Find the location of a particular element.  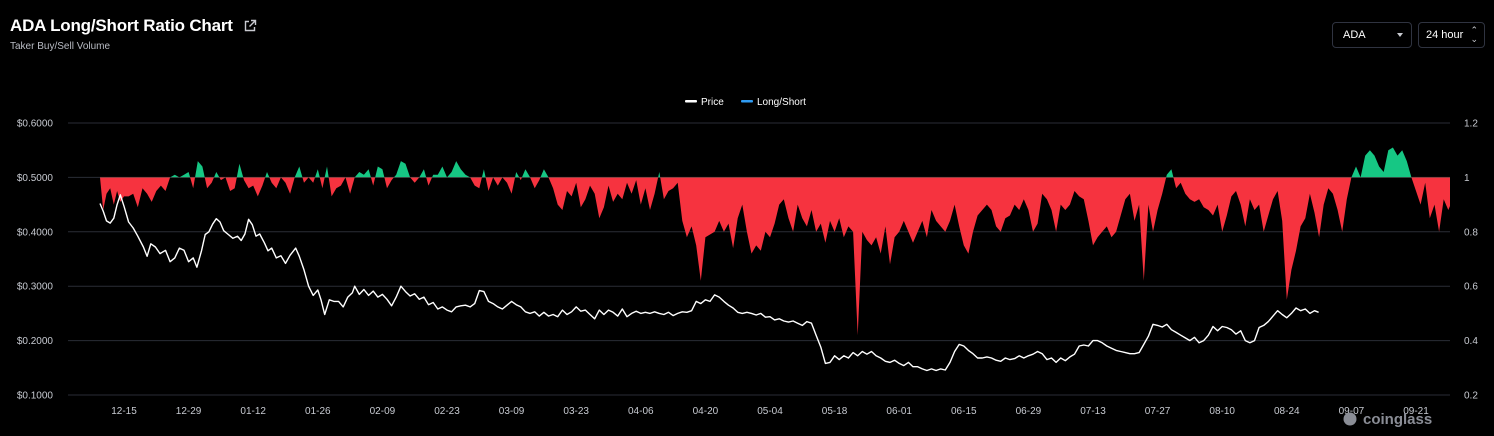

legend-label-price: Price is located at coordinates (712, 102).